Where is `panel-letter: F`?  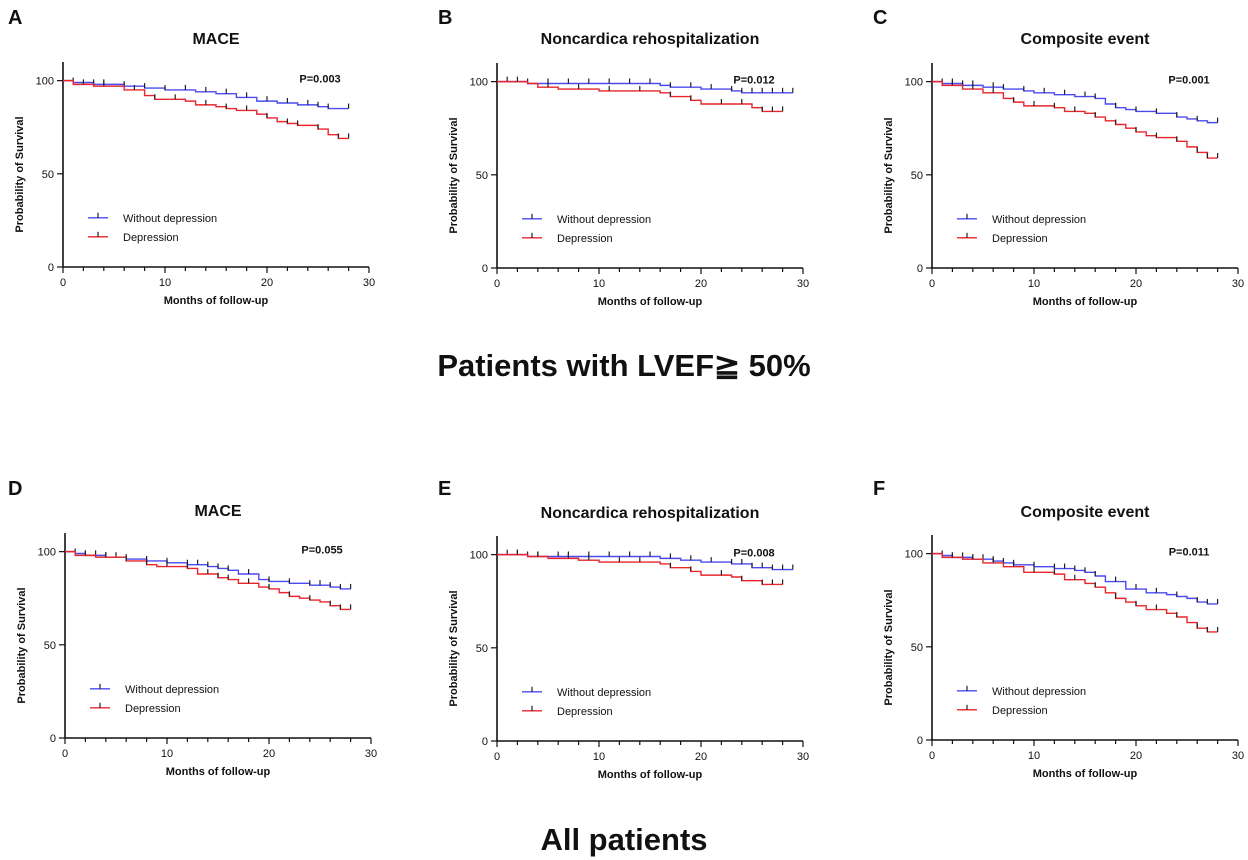 panel-letter: F is located at coordinates (879, 489).